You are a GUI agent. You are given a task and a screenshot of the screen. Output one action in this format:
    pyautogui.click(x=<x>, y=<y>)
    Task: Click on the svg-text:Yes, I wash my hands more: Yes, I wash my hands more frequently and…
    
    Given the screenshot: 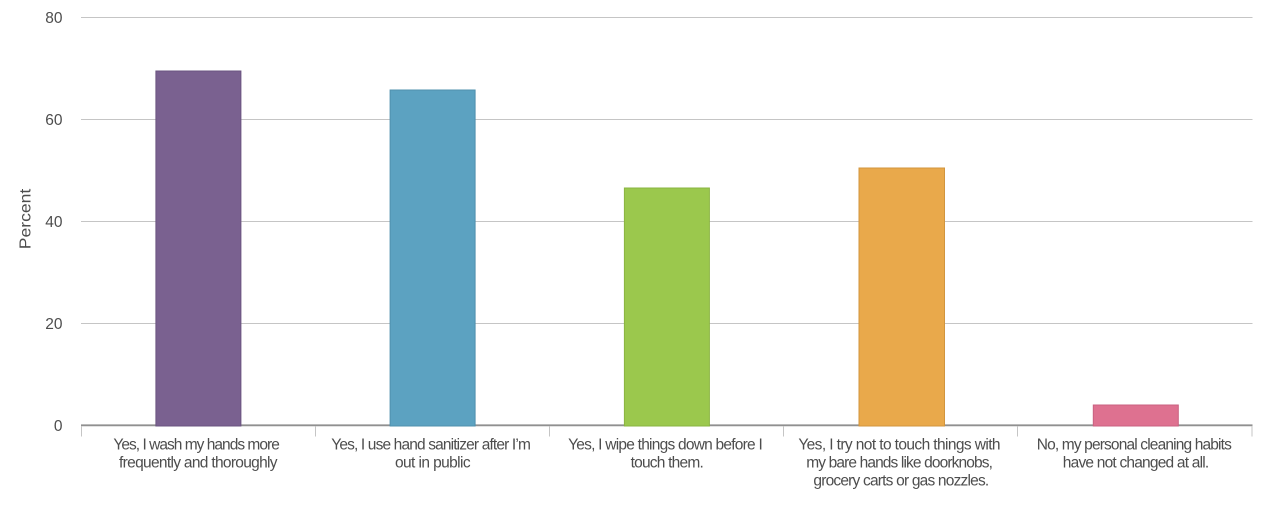 What is the action you would take?
    pyautogui.click(x=198, y=453)
    